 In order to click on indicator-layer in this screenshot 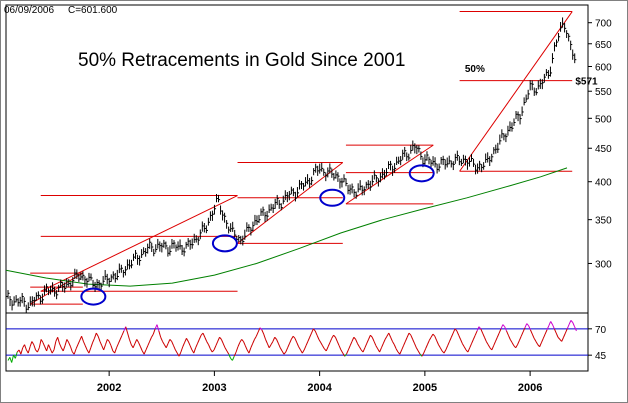, I will do `click(297, 341)`.